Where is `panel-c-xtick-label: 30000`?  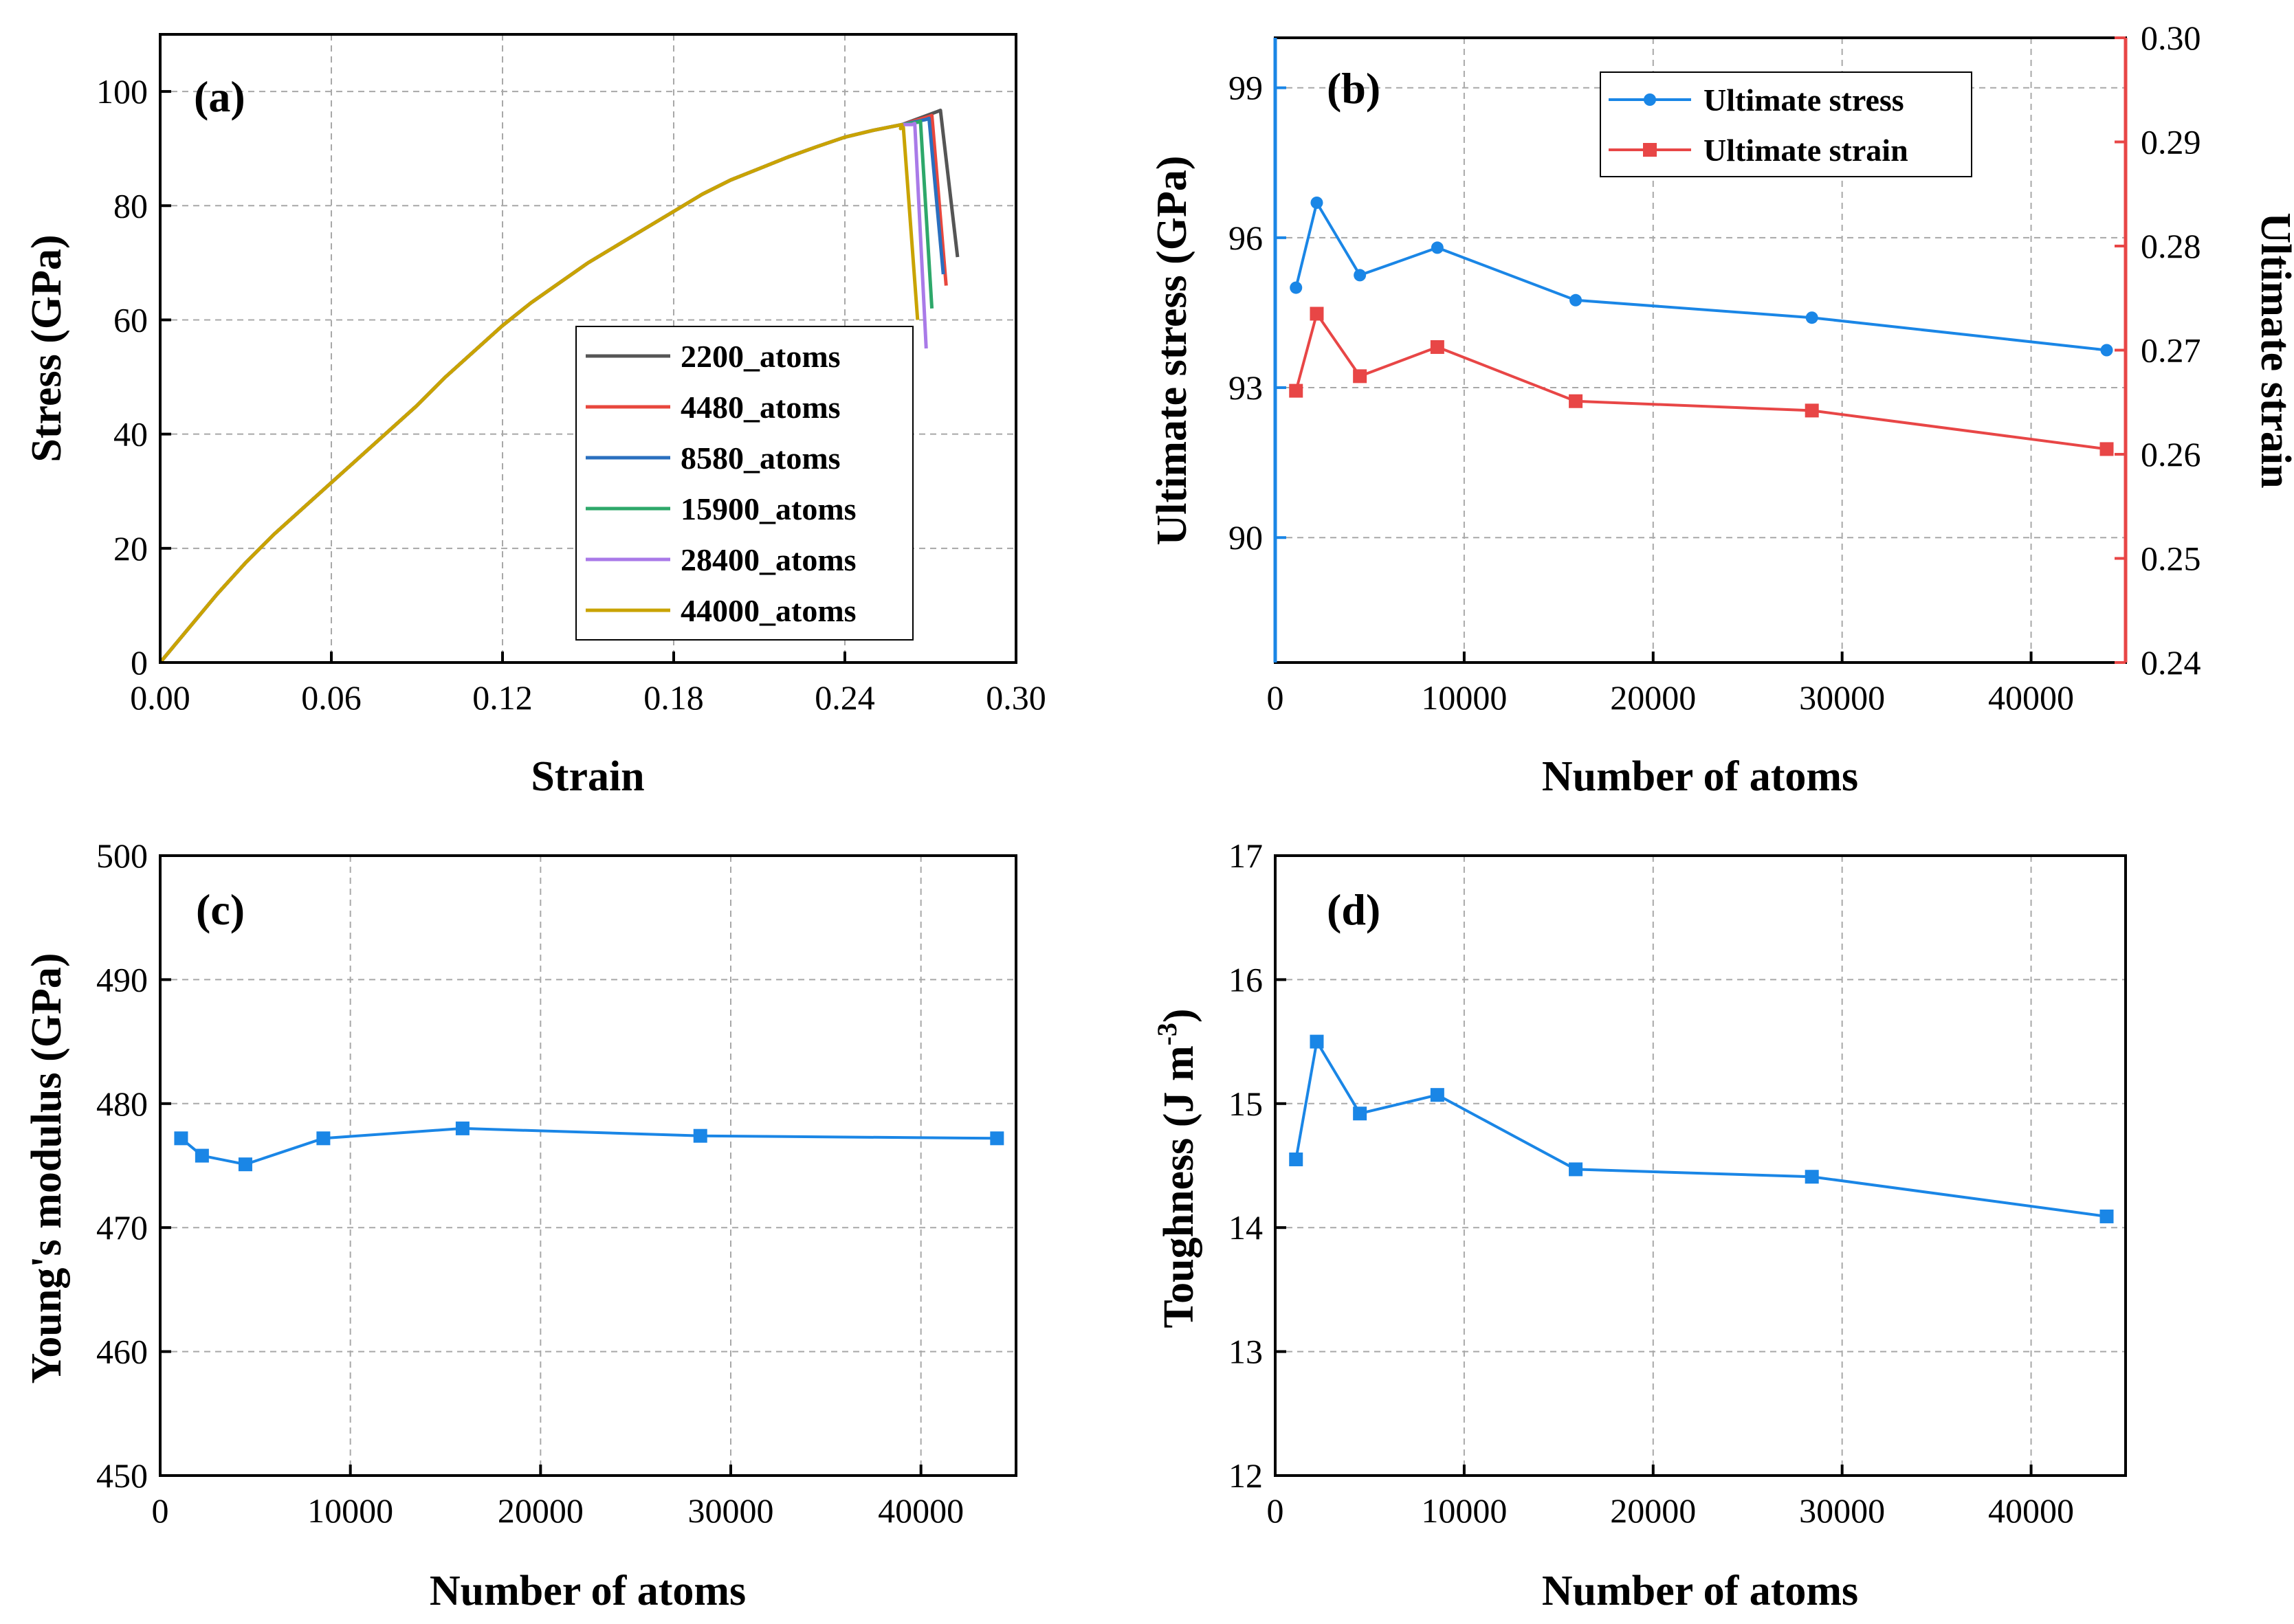
panel-c-xtick-label: 30000 is located at coordinates (731, 1510).